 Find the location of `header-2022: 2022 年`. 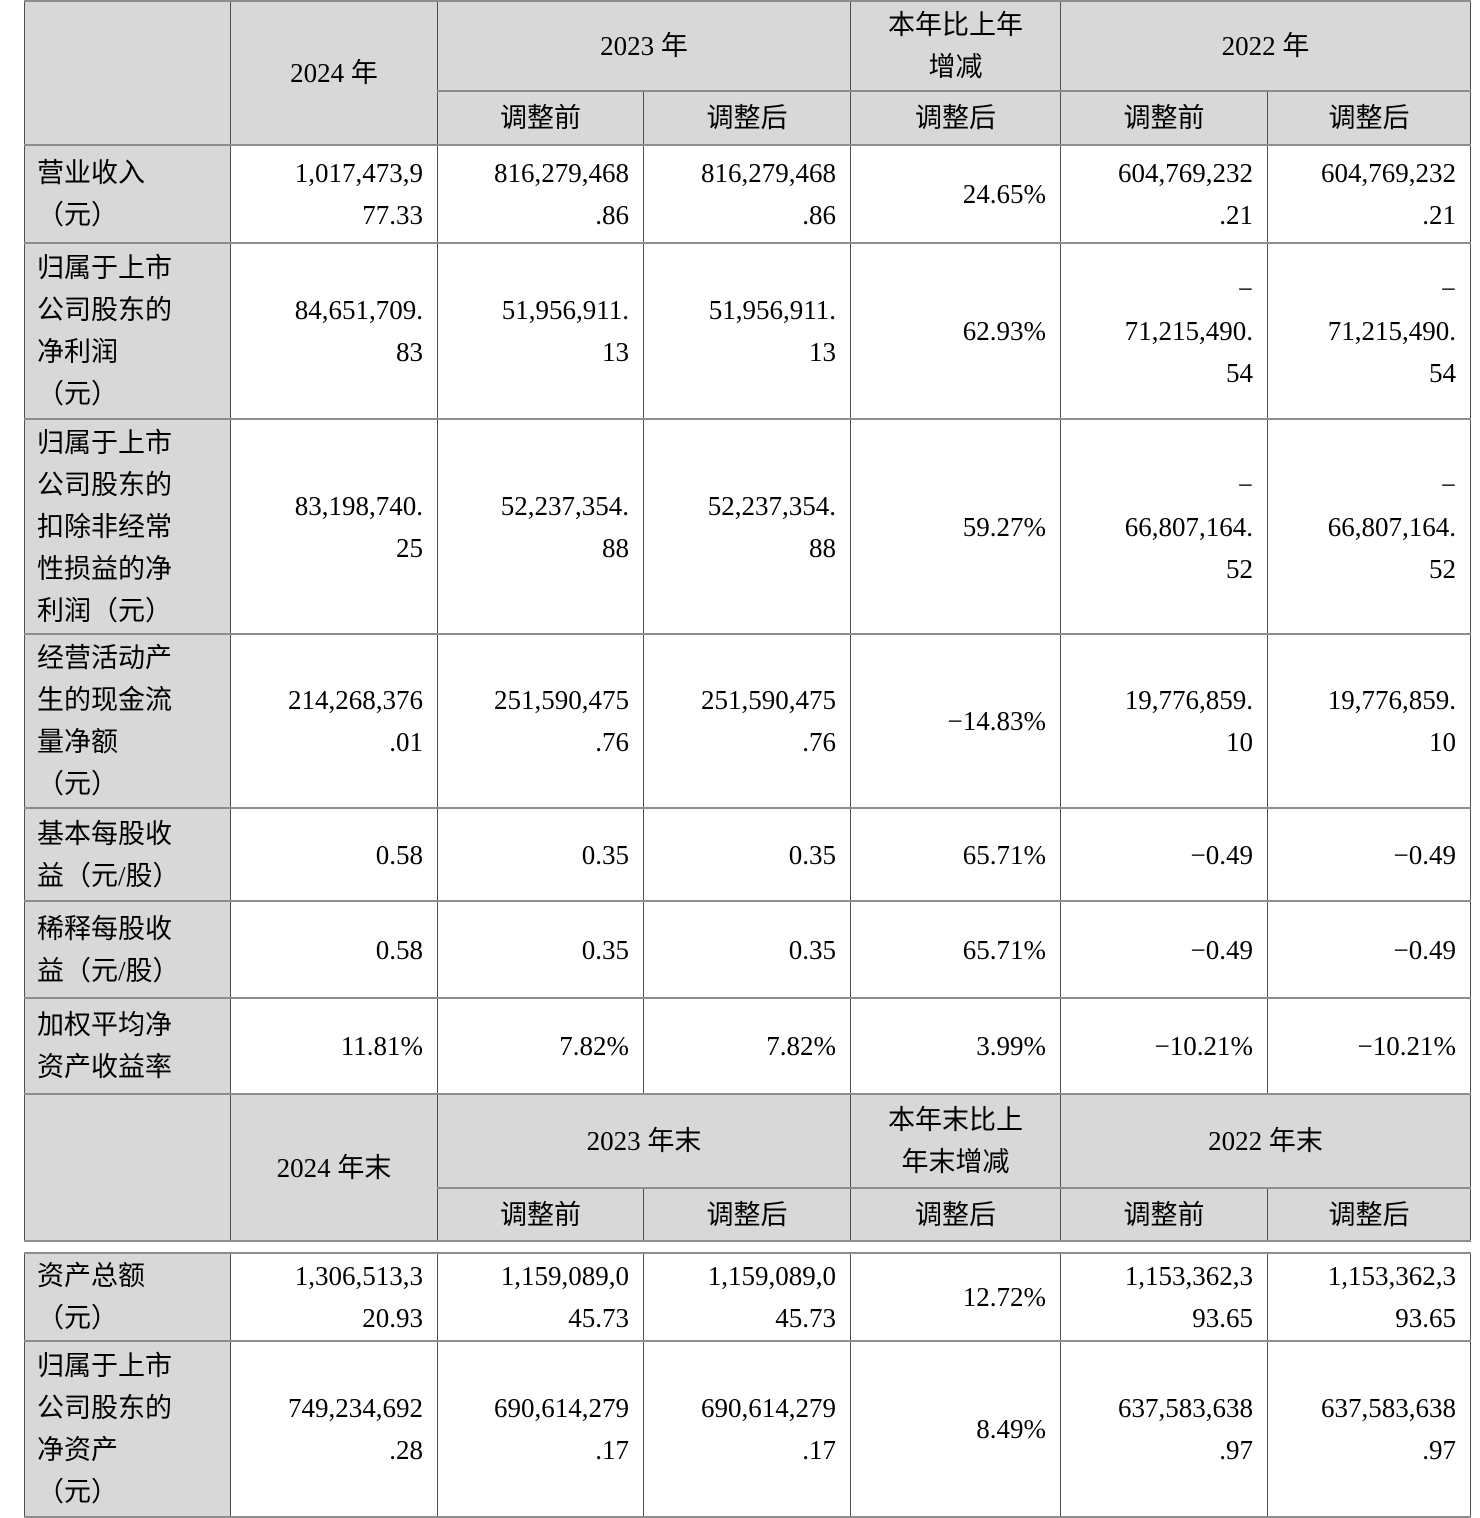

header-2022: 2022 年 is located at coordinates (1265, 46).